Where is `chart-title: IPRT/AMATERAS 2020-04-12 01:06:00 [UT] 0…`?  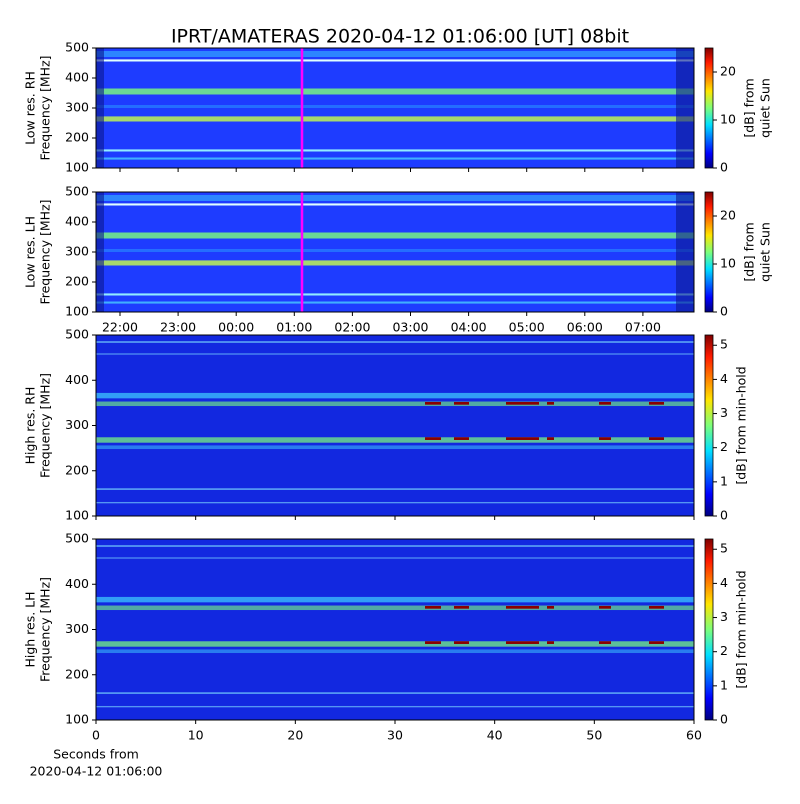
chart-title: IPRT/AMATERAS 2020-04-12 01:06:00 [UT] 0… is located at coordinates (400, 37).